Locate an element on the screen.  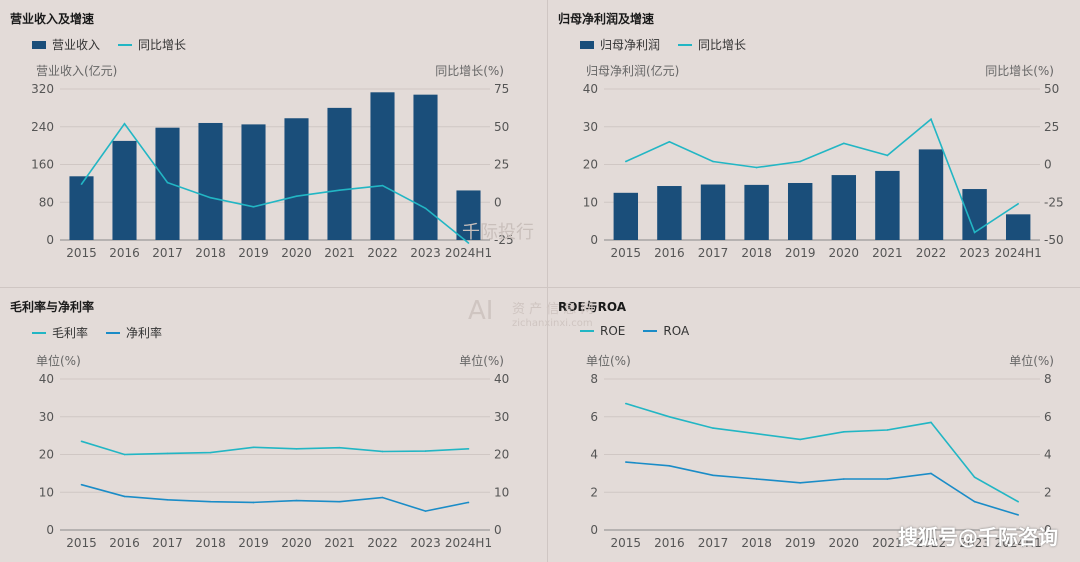
y-tick-label: 8 is located at coordinates (594, 379).